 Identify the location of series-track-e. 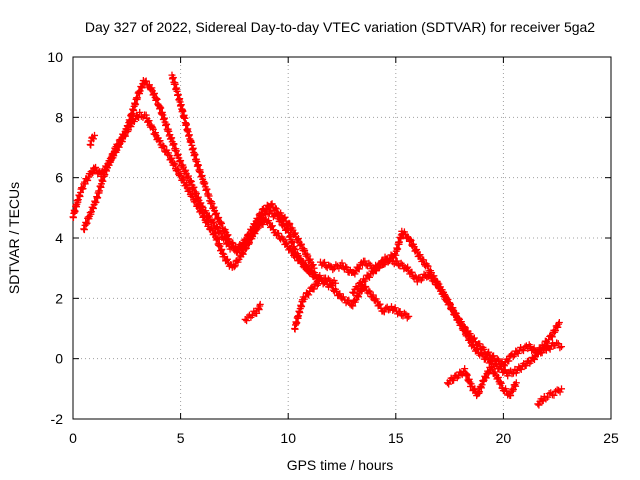
(456, 316).